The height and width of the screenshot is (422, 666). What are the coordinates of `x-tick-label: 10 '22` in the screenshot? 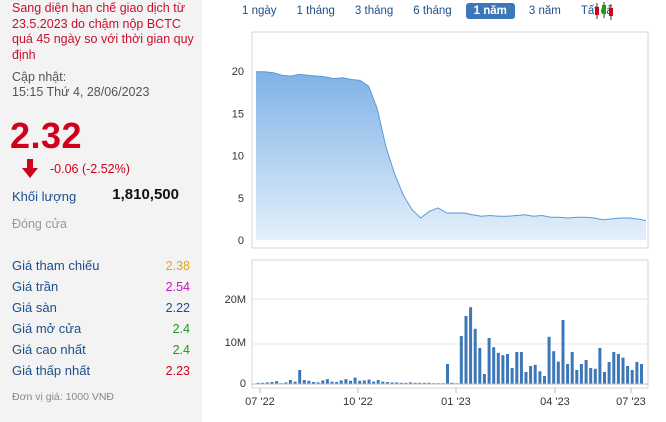 It's located at (358, 402).